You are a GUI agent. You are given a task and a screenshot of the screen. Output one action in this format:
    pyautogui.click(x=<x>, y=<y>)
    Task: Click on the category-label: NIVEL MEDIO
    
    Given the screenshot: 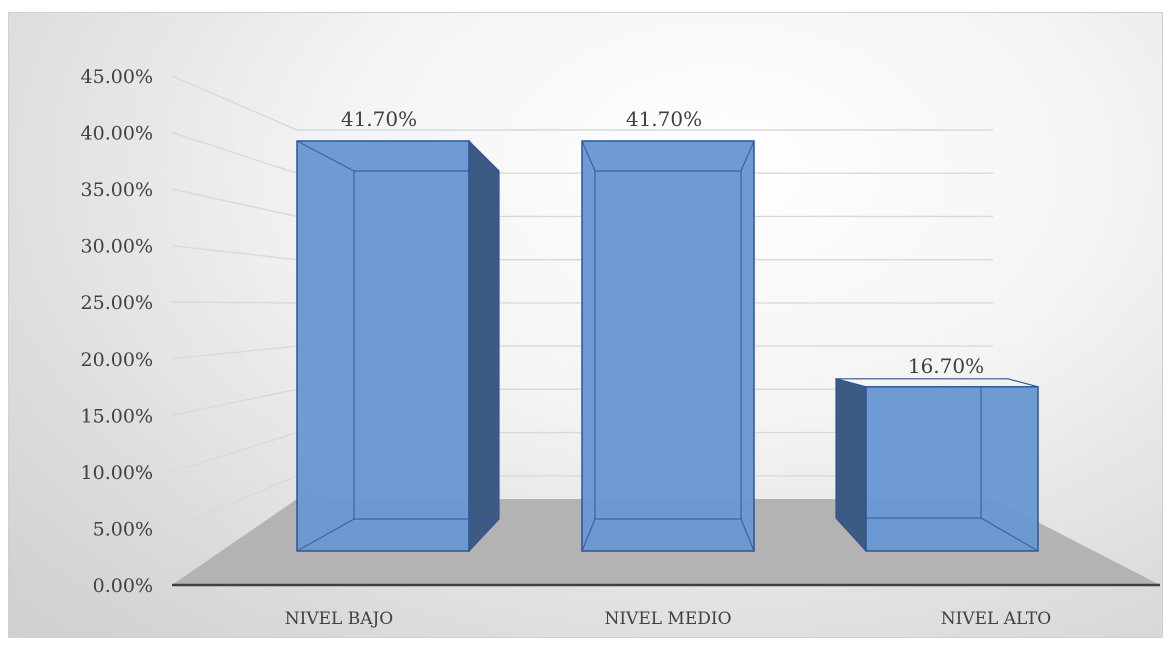 What is the action you would take?
    pyautogui.click(x=667, y=619)
    